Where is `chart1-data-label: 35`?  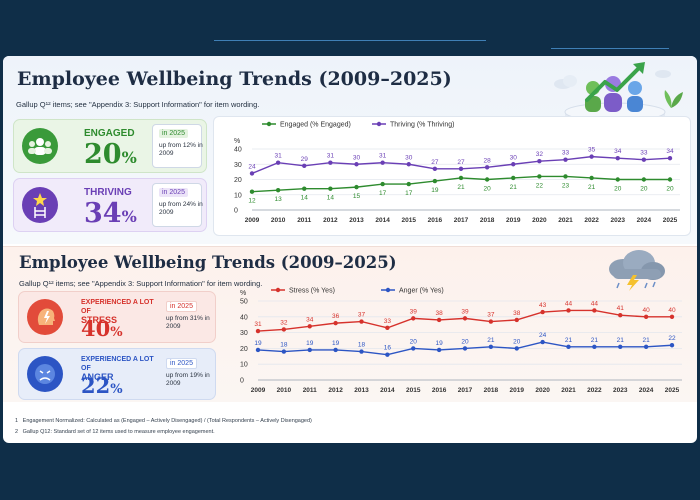 chart1-data-label: 35 is located at coordinates (592, 150).